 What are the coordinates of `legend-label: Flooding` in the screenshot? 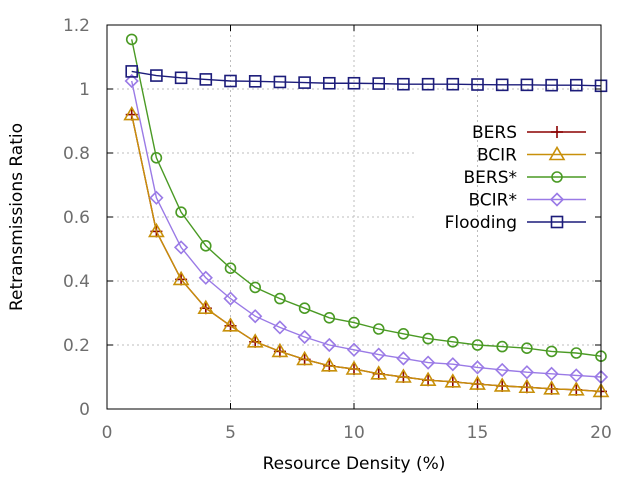 It's located at (481, 223).